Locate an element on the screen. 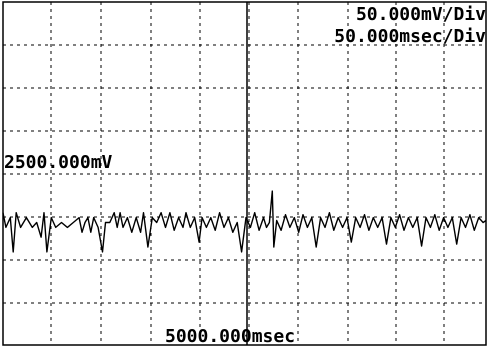 The width and height of the screenshot is (488, 353). offset-label: 2500.000mV is located at coordinates (58, 162).